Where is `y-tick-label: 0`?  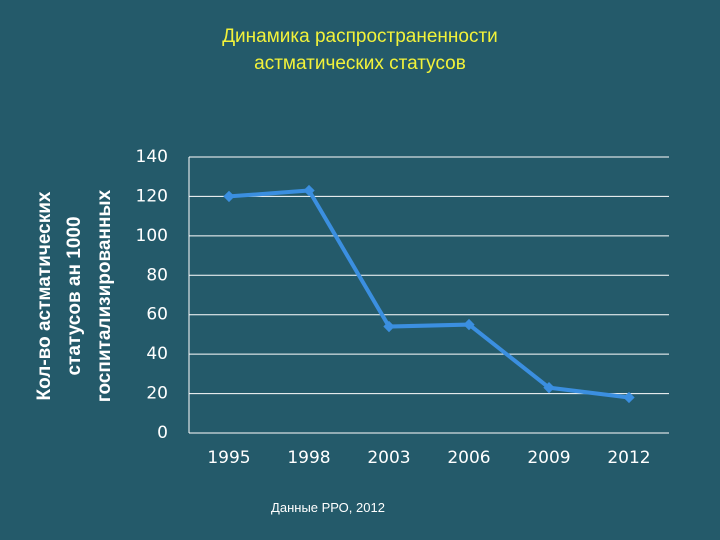
y-tick-label: 0 is located at coordinates (162, 433).